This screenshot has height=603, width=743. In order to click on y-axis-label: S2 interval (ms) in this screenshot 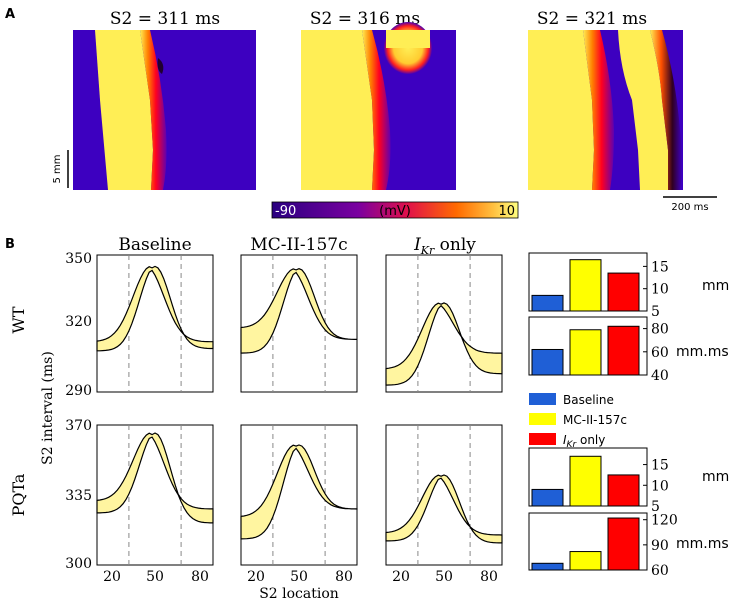, I will do `click(48, 408)`.